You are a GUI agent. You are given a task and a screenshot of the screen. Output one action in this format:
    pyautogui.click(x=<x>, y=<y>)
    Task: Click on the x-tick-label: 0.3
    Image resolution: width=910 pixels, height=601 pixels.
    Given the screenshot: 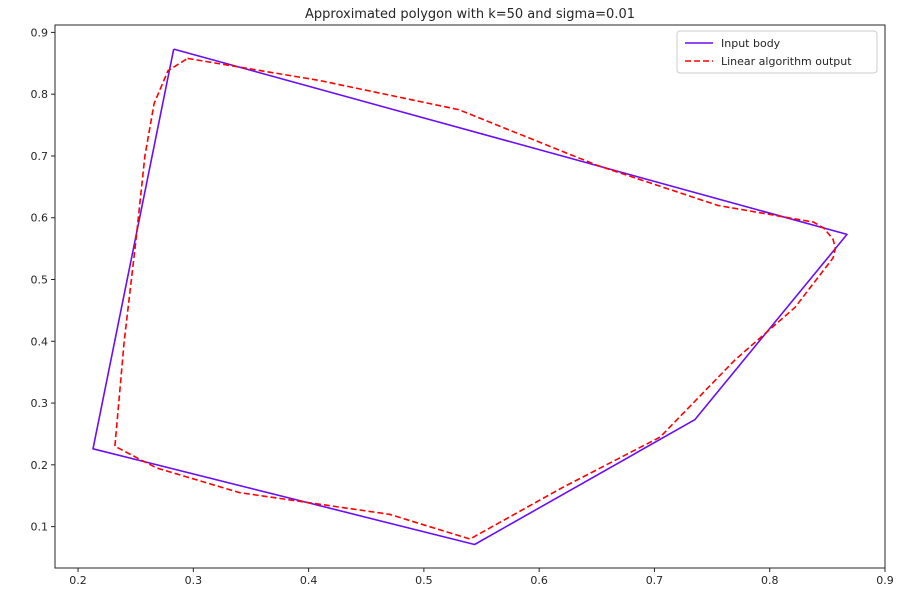 What is the action you would take?
    pyautogui.click(x=194, y=580)
    